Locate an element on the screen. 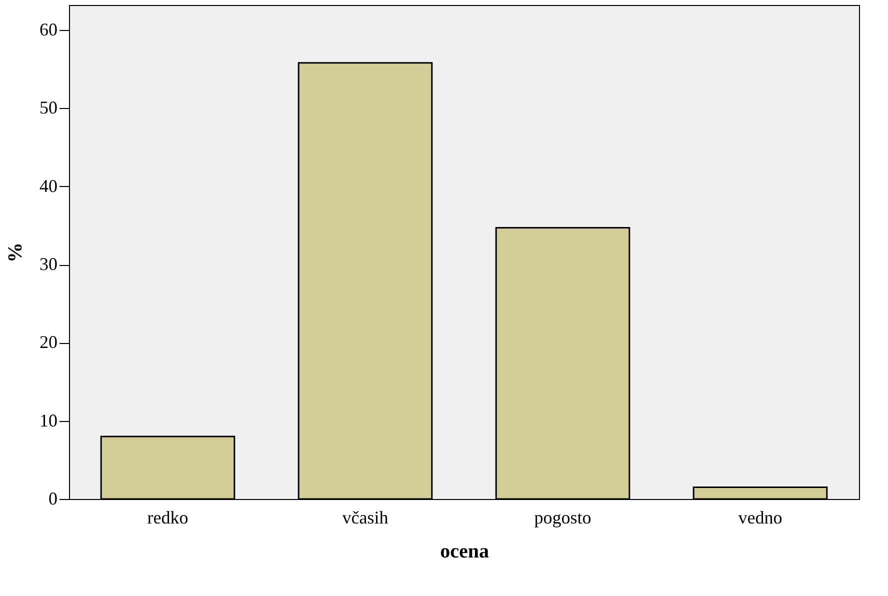 The height and width of the screenshot is (596, 888). x-tick-label: vedno is located at coordinates (760, 518).